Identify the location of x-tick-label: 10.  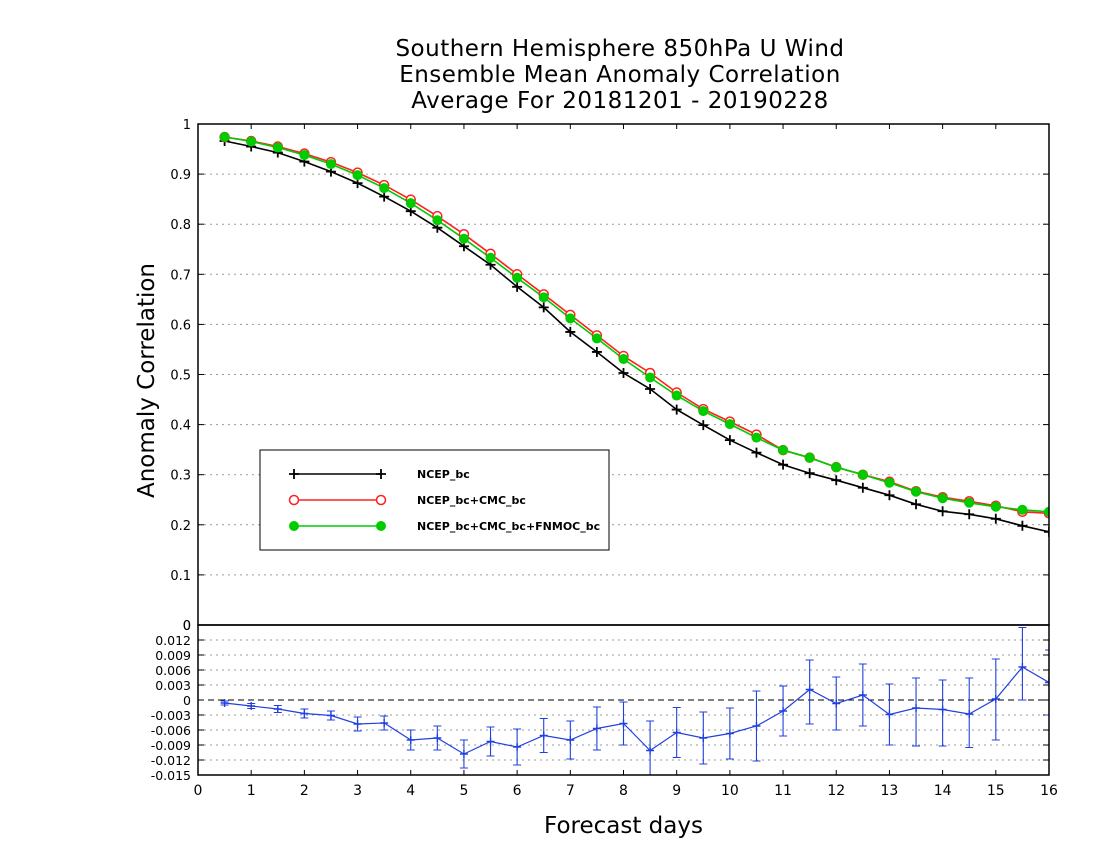
(730, 791).